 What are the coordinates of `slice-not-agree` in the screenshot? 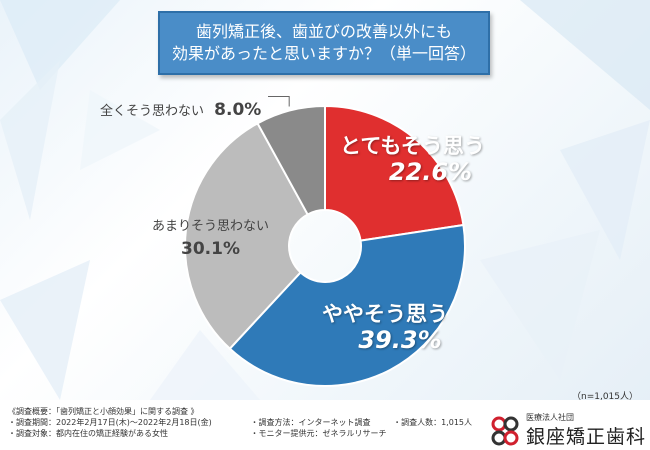 It's located at (291, 160).